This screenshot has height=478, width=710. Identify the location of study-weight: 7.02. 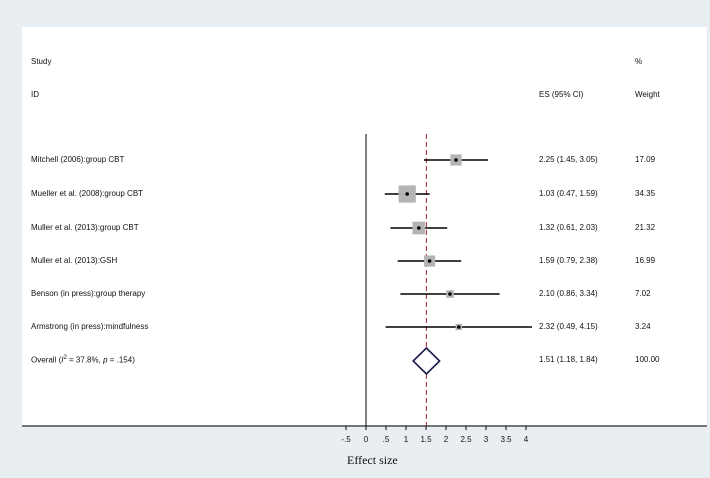
(643, 293).